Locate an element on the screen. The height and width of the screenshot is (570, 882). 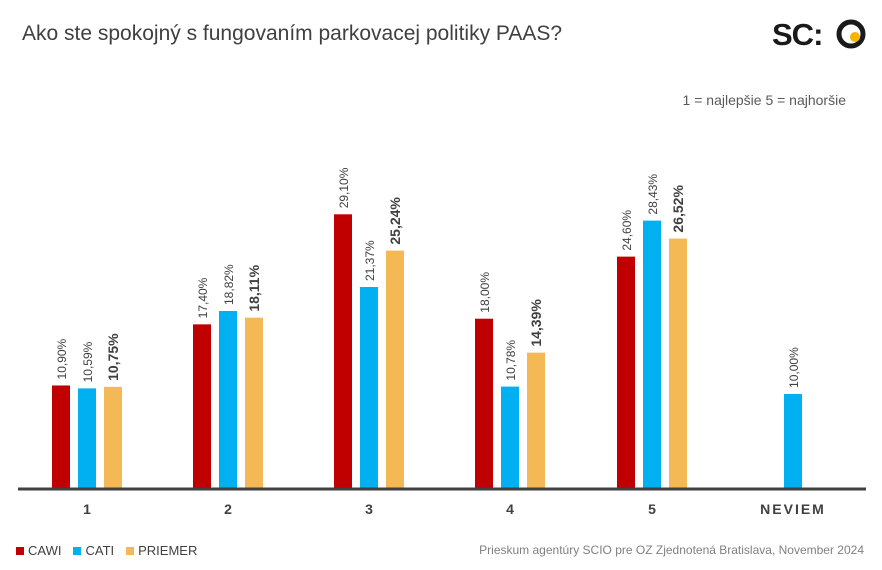
data-label-priemer-3: 25,24% is located at coordinates (395, 221).